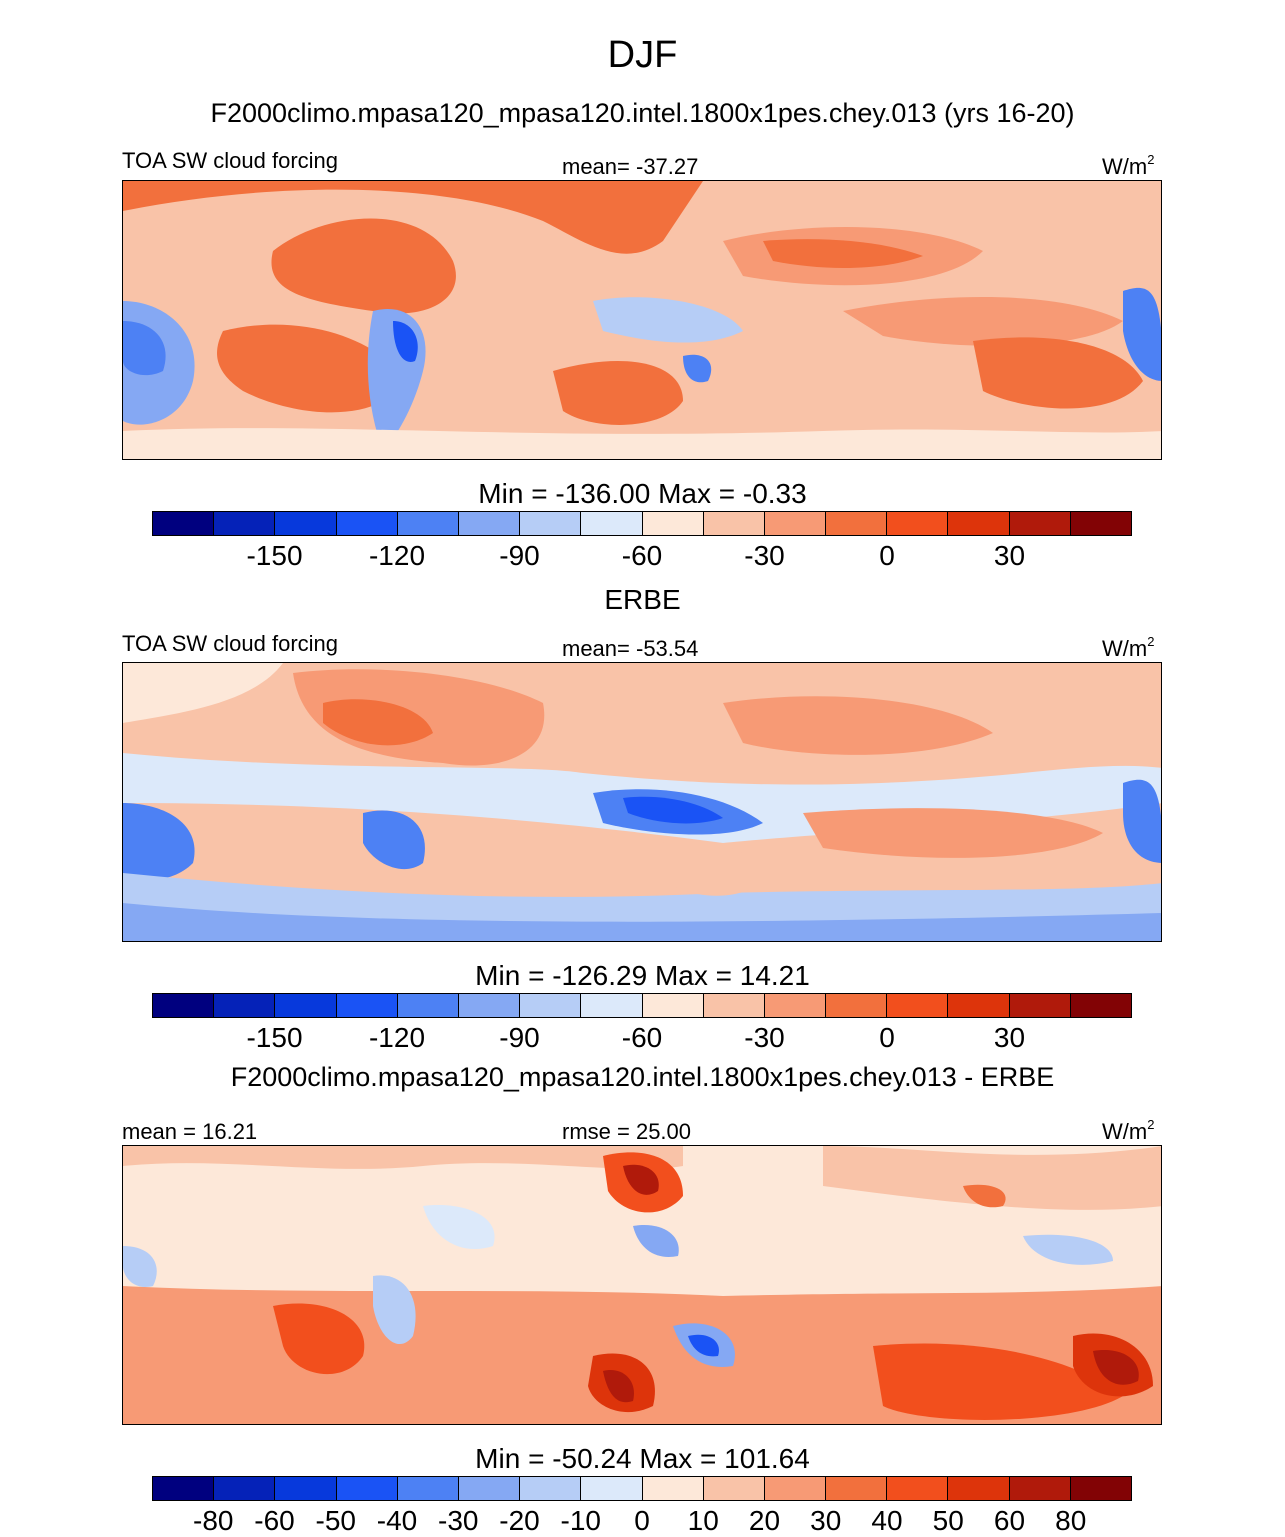 This screenshot has height=1537, width=1285. I want to click on panel2-map, so click(642, 802).